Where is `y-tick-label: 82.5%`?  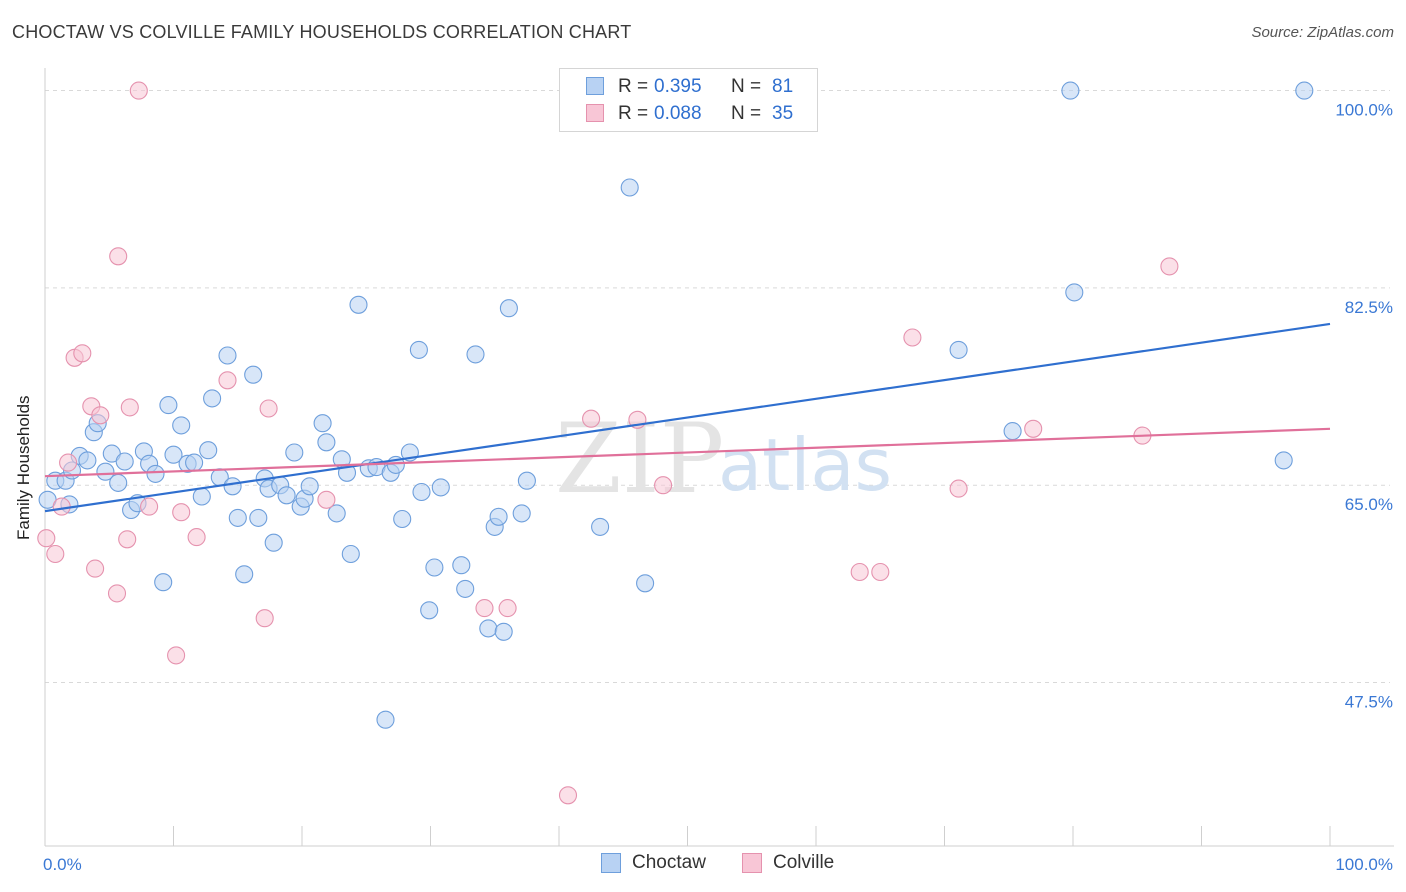 y-tick-label: 82.5% is located at coordinates (1369, 307).